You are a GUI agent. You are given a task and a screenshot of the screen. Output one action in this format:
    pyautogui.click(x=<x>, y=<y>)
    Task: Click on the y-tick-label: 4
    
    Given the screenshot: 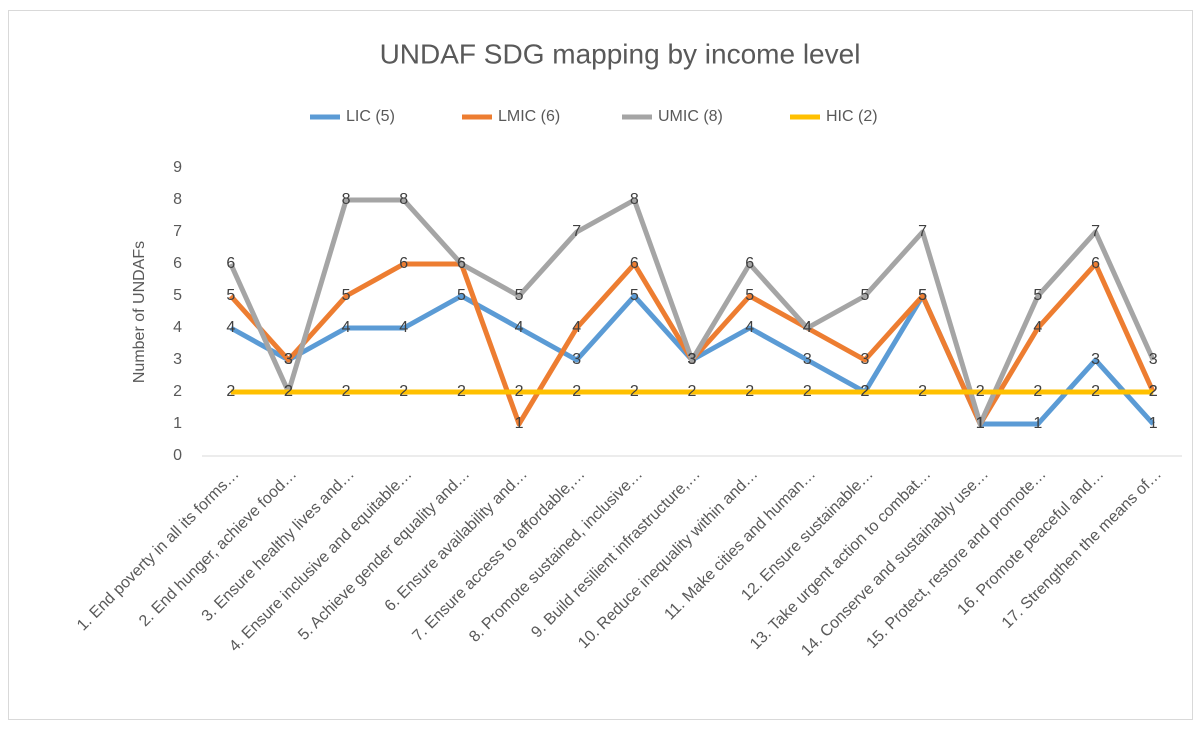 What is the action you would take?
    pyautogui.click(x=177, y=327)
    